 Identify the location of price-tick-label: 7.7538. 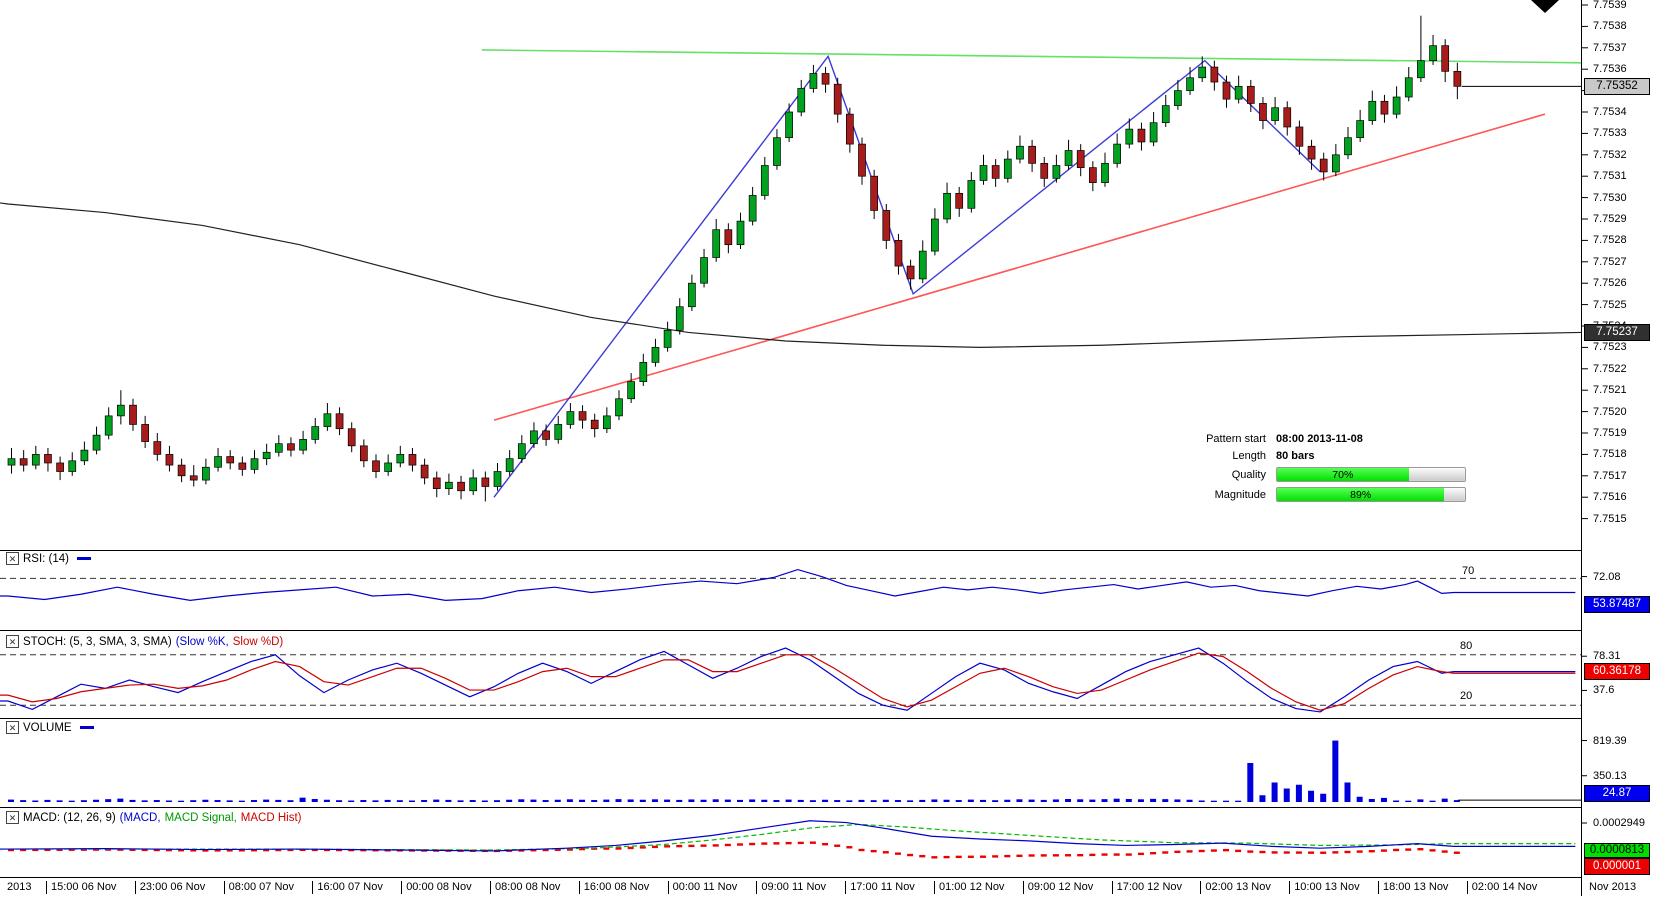
(1610, 26).